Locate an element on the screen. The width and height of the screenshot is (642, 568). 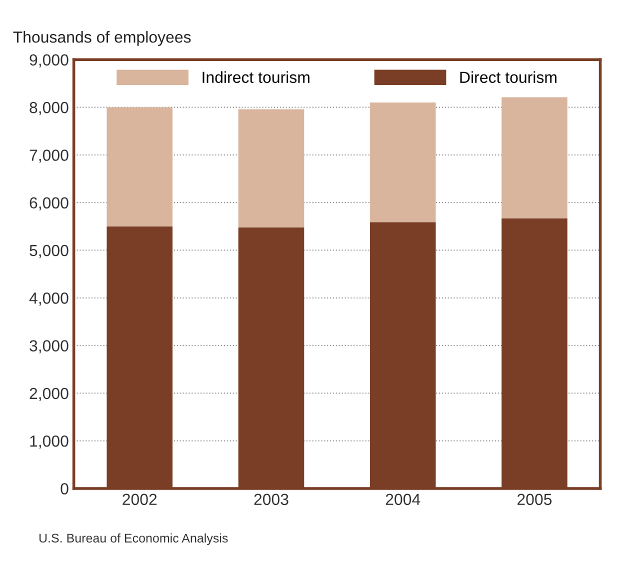
x-tick-label: 2005 is located at coordinates (535, 500).